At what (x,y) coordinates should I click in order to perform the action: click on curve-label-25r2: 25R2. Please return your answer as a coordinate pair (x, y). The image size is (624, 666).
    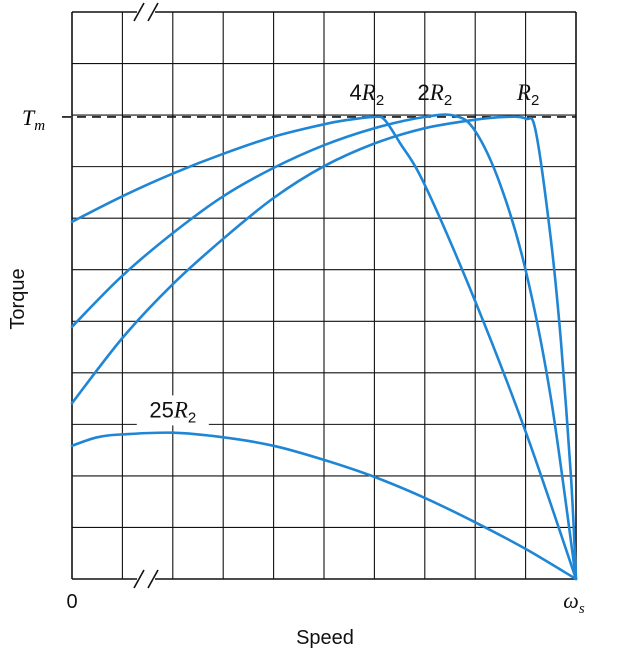
    Looking at the image, I should click on (172, 411).